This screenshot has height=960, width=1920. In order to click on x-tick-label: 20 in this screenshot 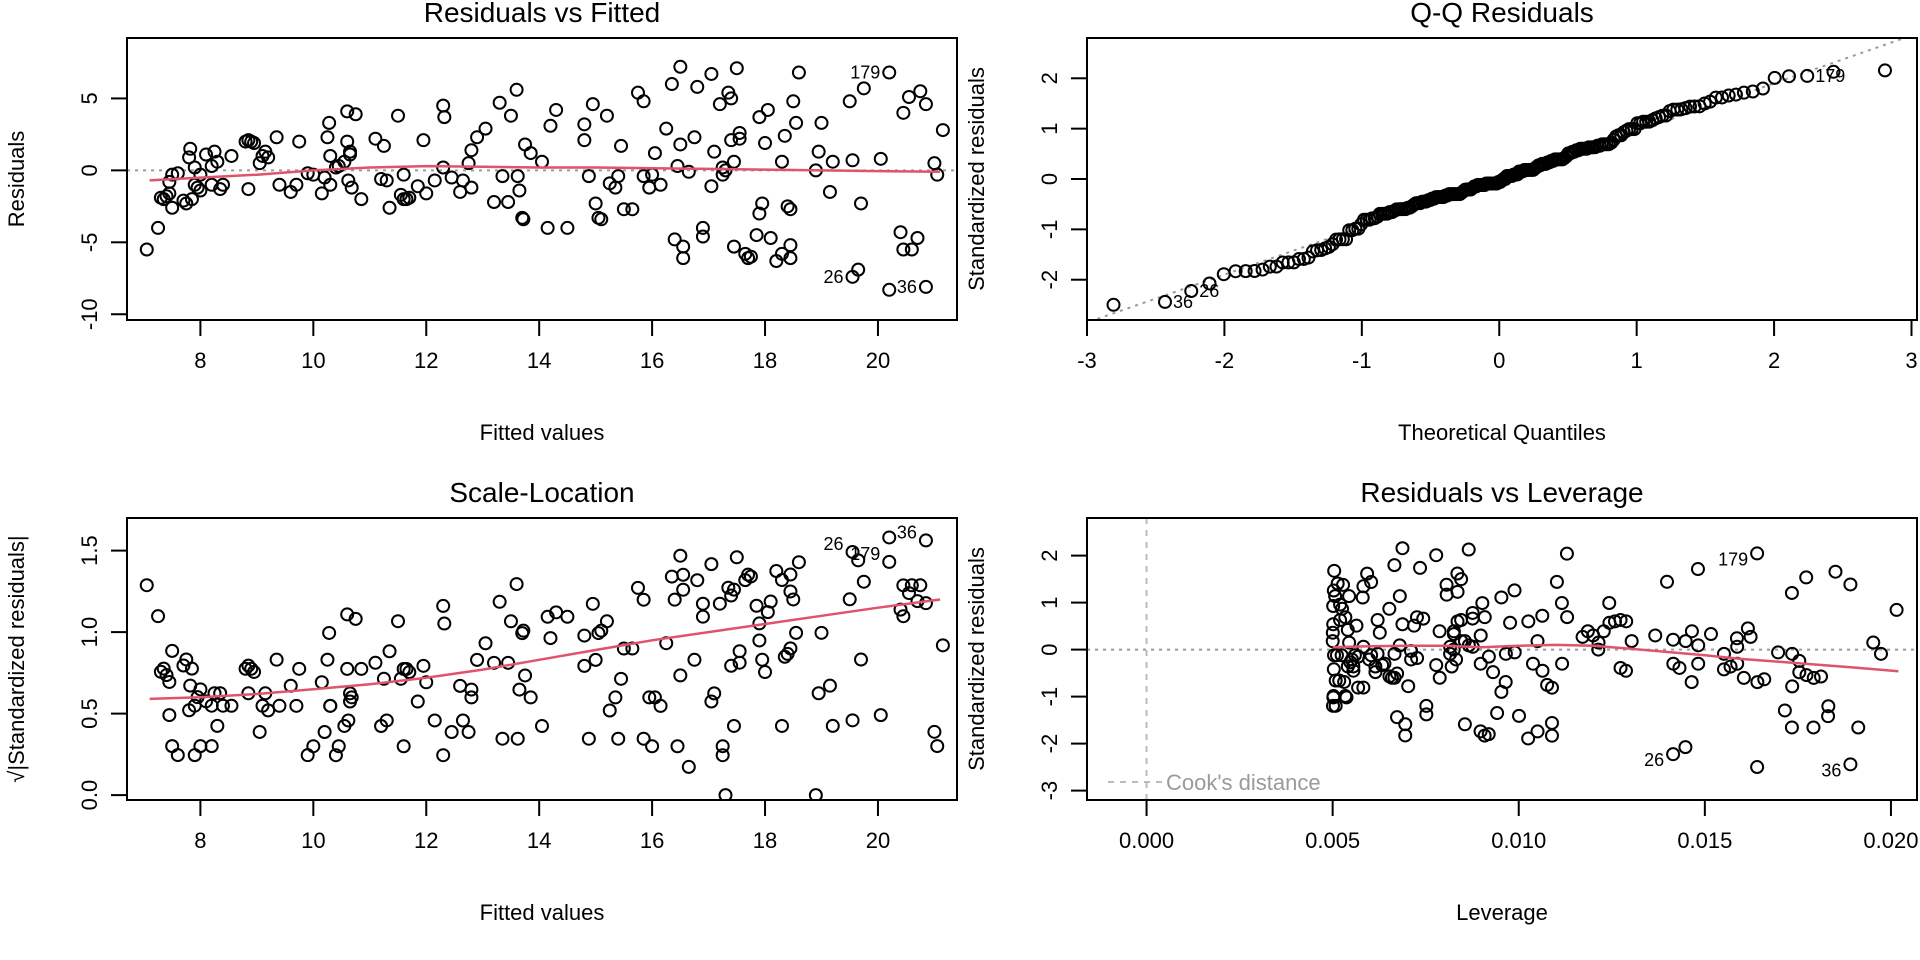, I will do `click(878, 360)`.